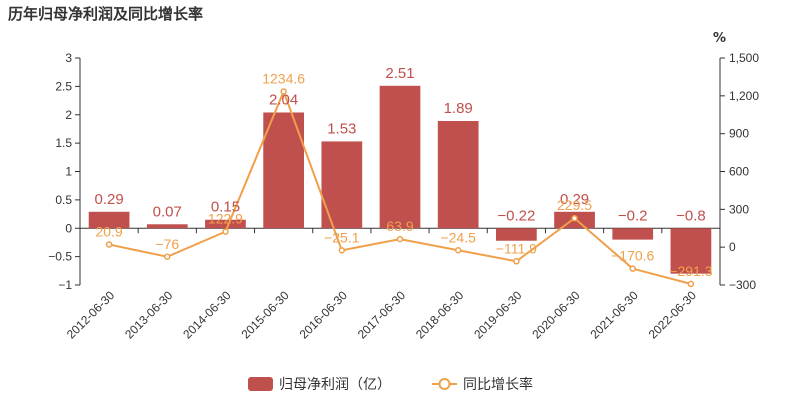 The height and width of the screenshot is (400, 800). Describe the element at coordinates (399, 73) in the screenshot. I see `bar-data-label: 2.51` at that location.